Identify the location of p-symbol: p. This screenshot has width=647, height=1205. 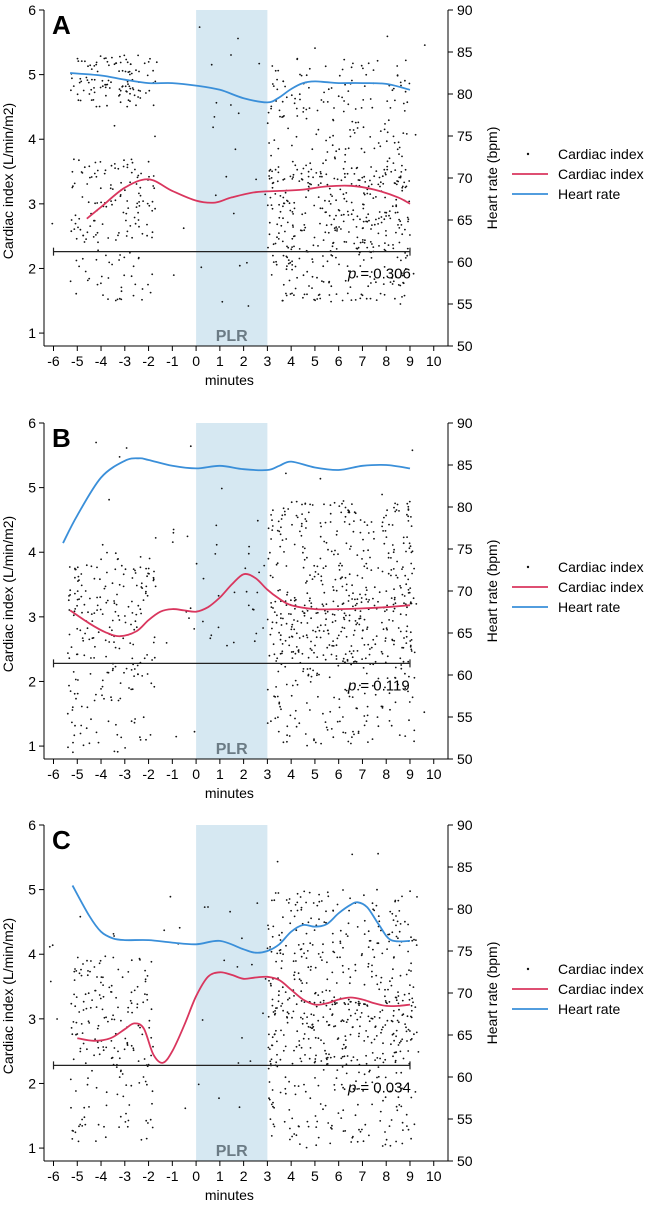
(351, 1087).